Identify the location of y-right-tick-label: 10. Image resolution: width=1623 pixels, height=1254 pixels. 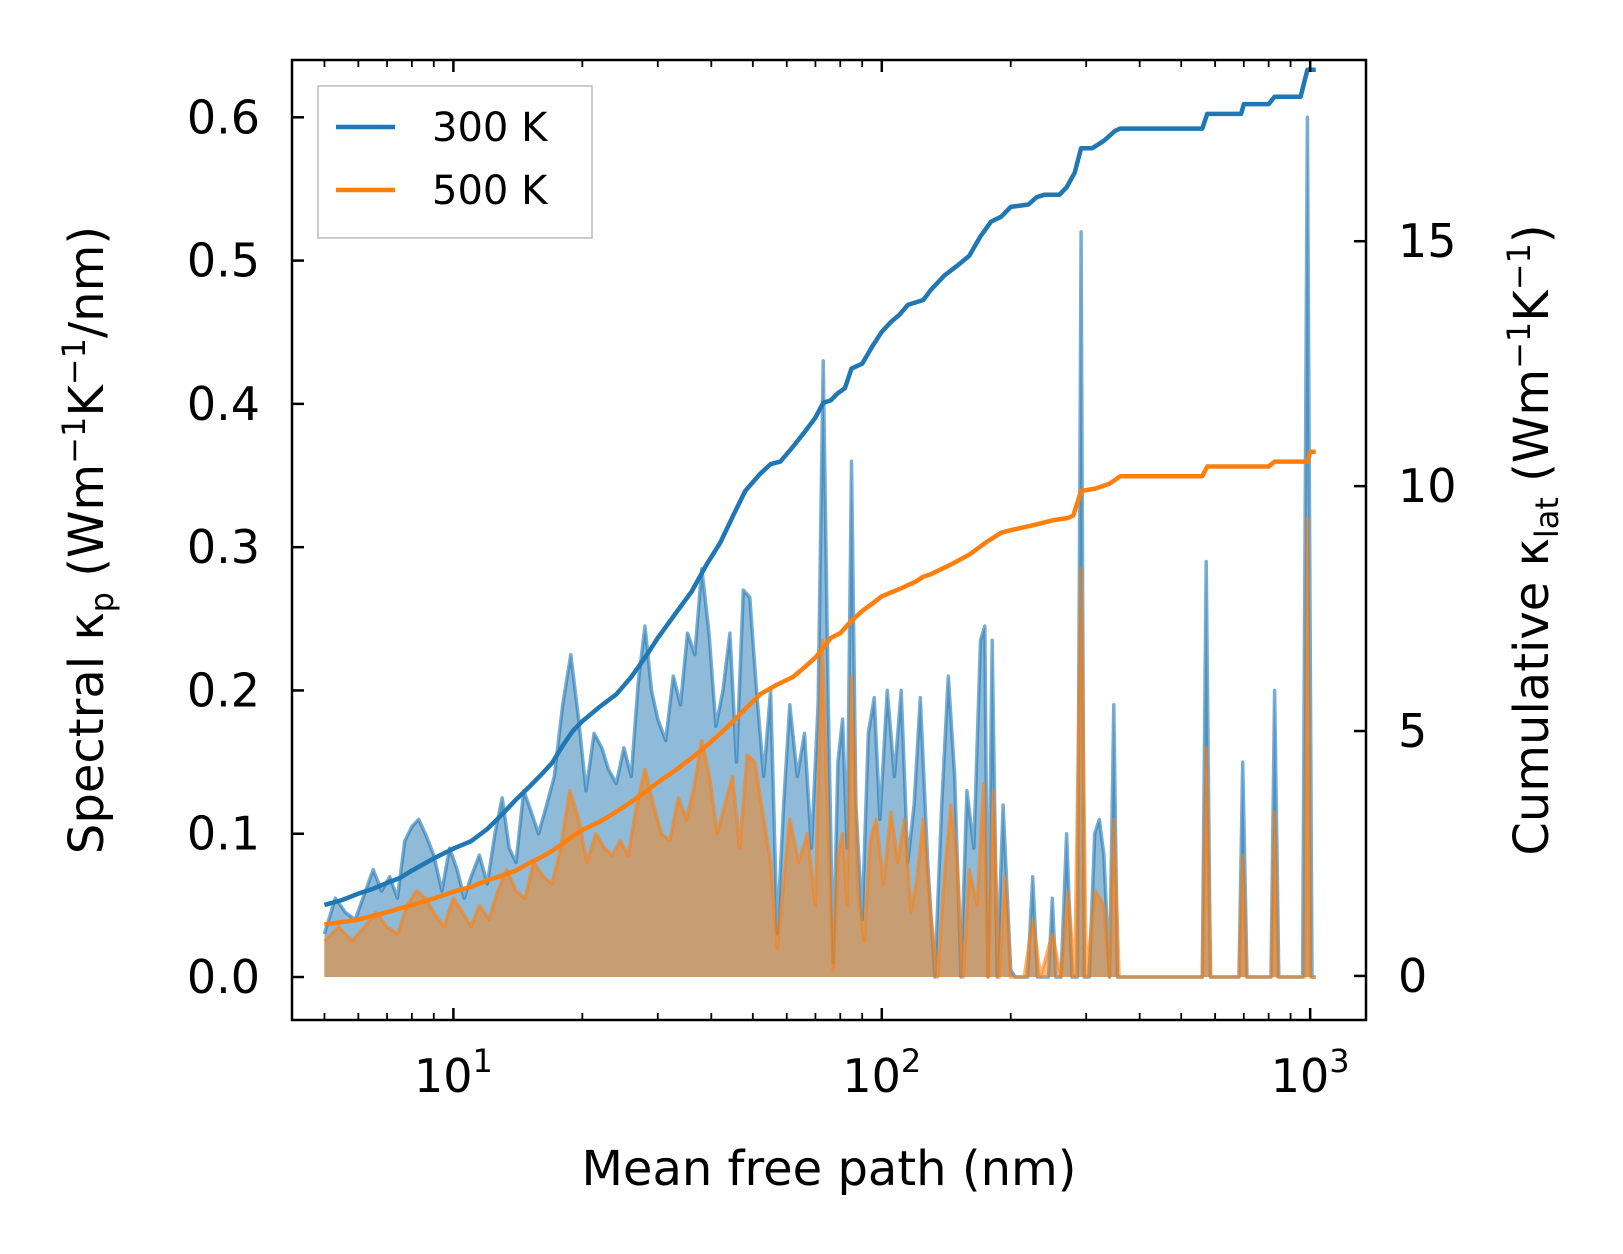
(1427, 486).